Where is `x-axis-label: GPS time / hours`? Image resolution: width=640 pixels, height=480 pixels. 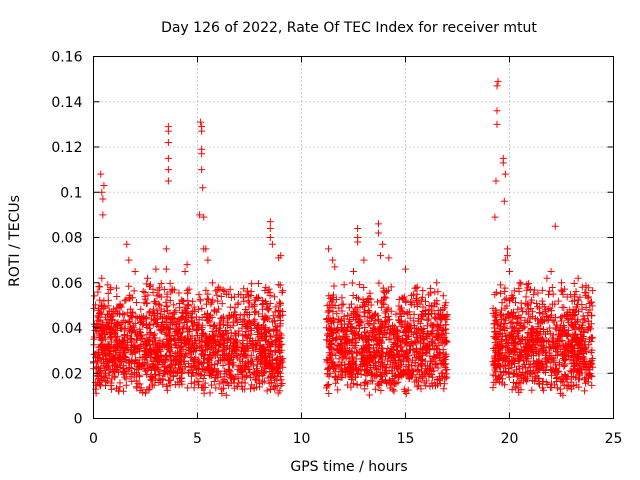
x-axis-label: GPS time / hours is located at coordinates (348, 467).